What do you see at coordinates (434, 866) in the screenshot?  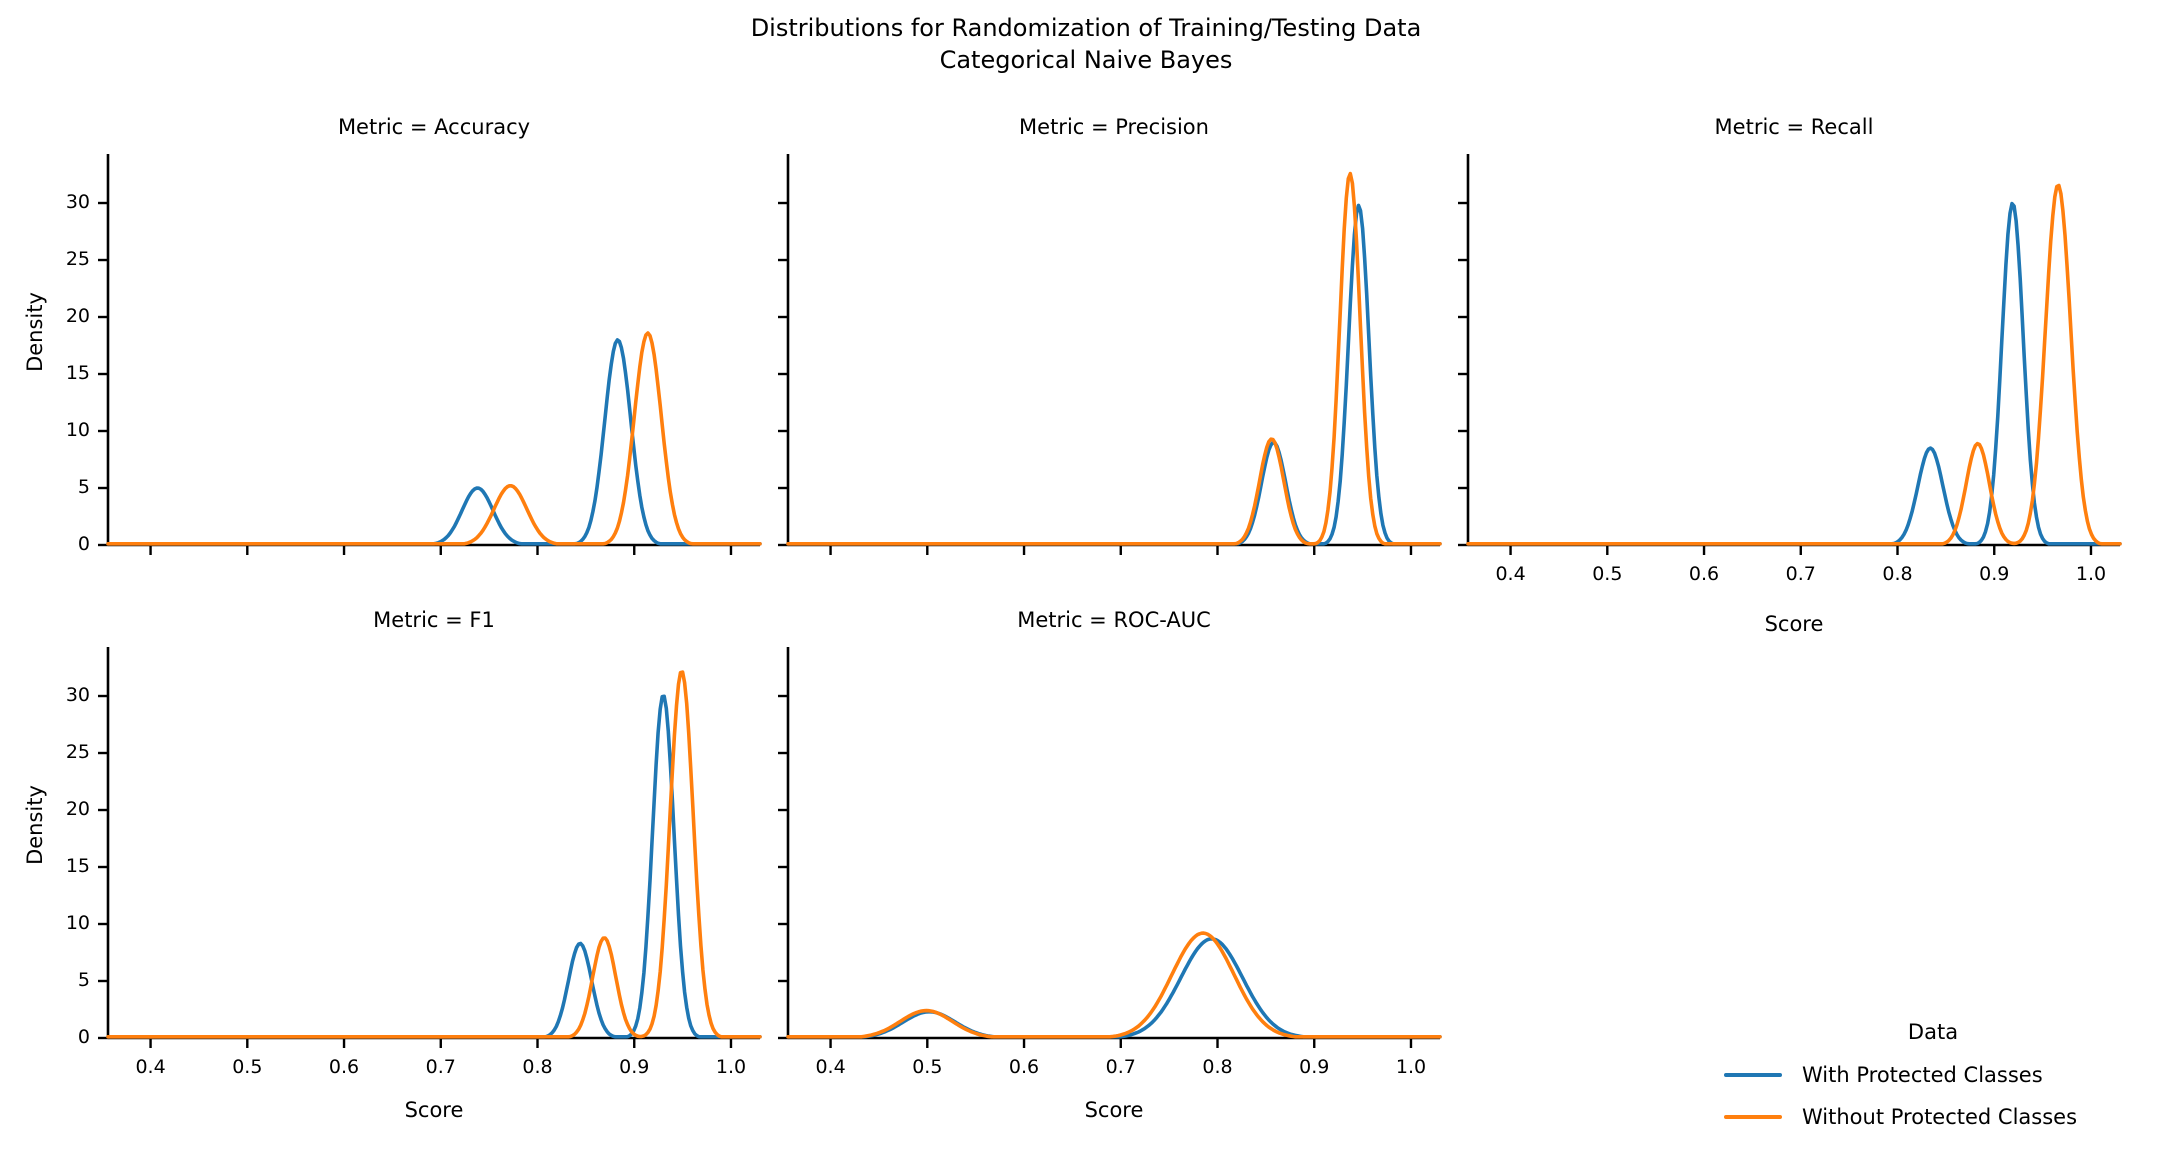 I see `f1-with-protected-curve` at bounding box center [434, 866].